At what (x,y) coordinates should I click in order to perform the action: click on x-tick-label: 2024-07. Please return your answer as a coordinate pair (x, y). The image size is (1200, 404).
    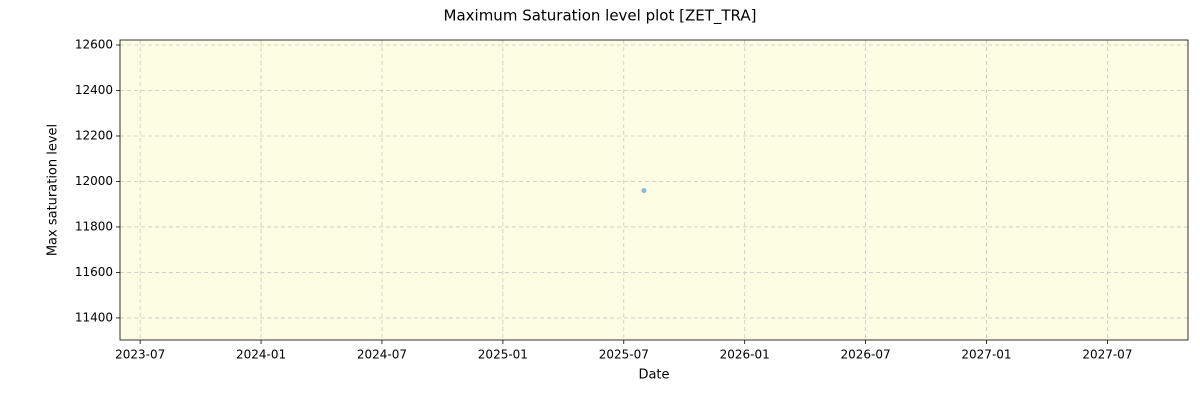
    Looking at the image, I should click on (382, 355).